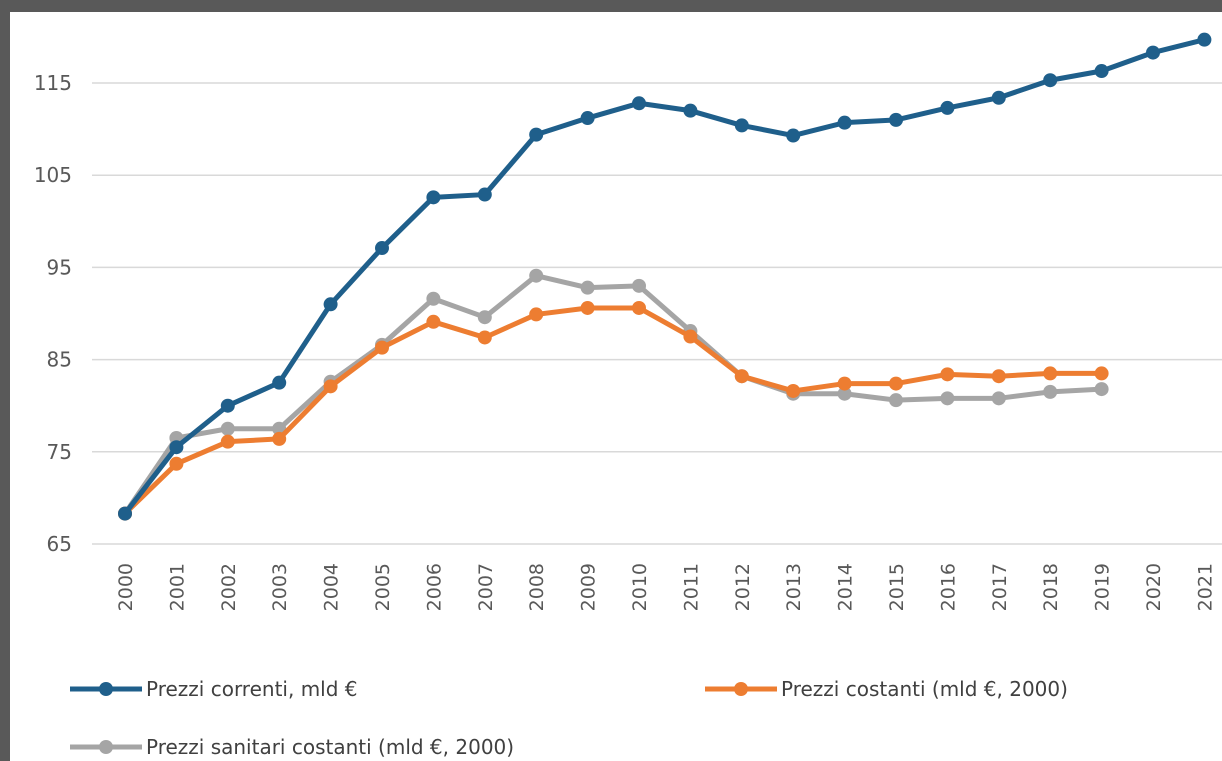 The image size is (1222, 761). I want to click on y-tick-label: 95, so click(59, 267).